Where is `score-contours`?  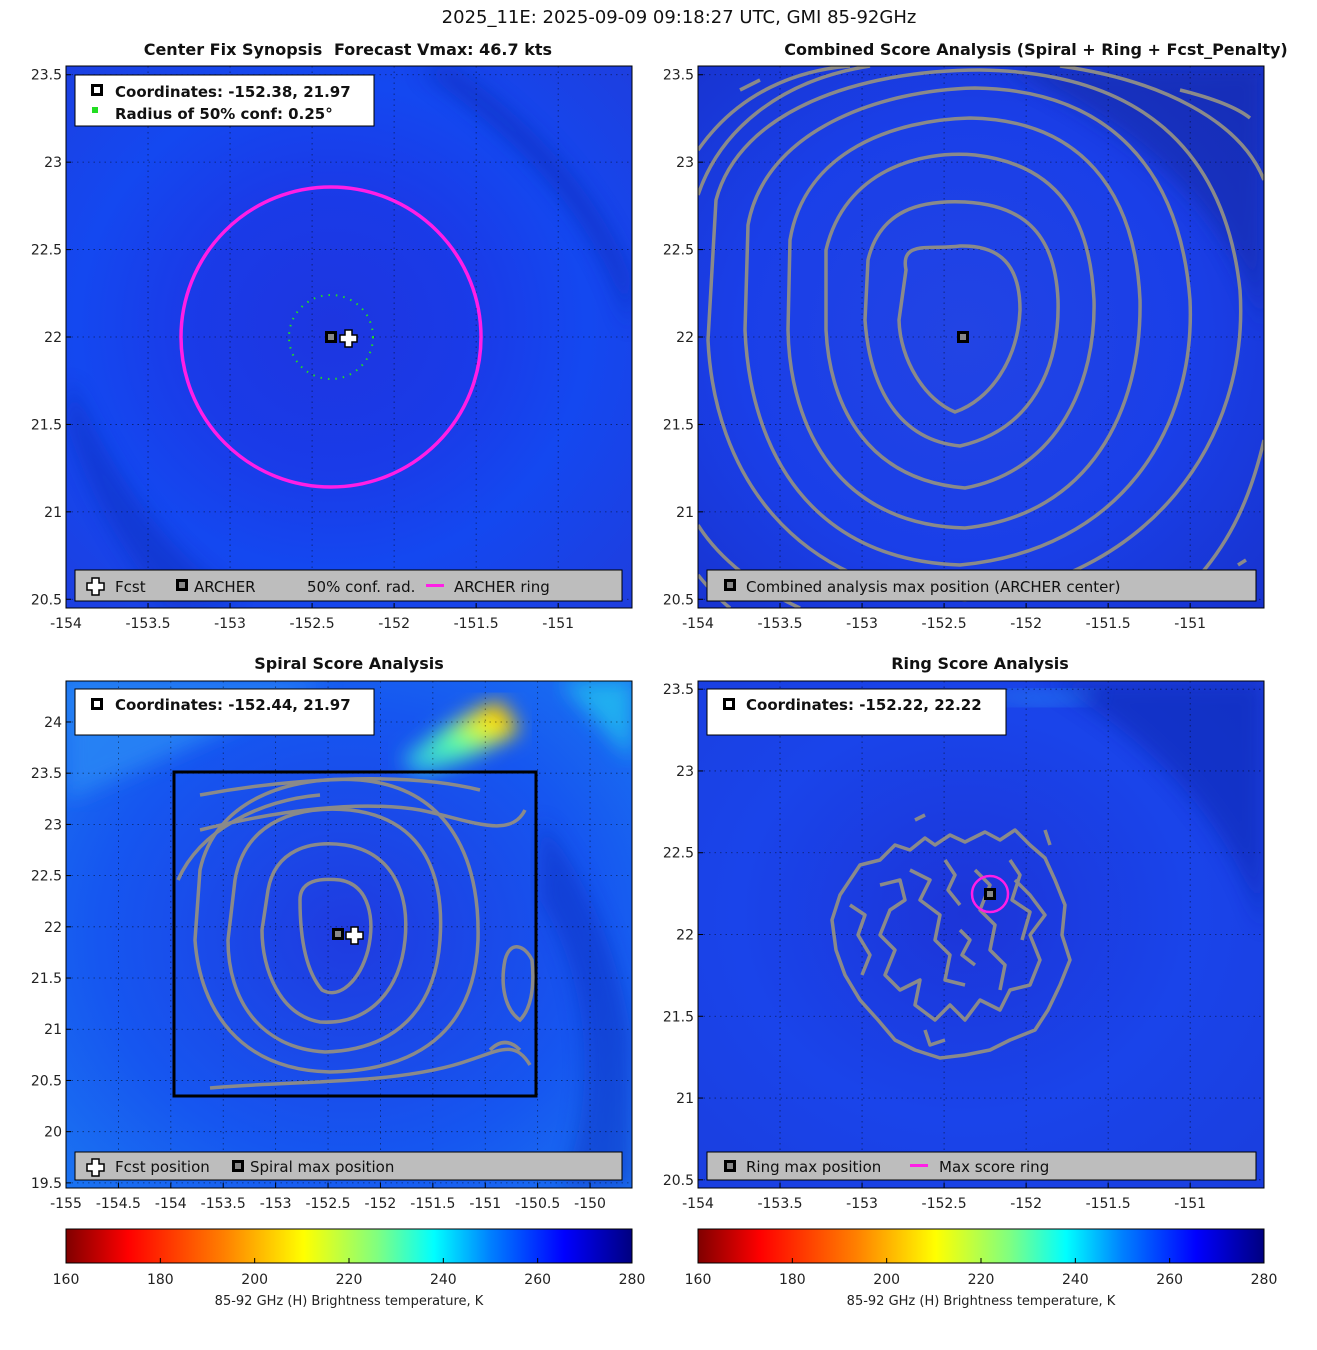 score-contours is located at coordinates (355, 933).